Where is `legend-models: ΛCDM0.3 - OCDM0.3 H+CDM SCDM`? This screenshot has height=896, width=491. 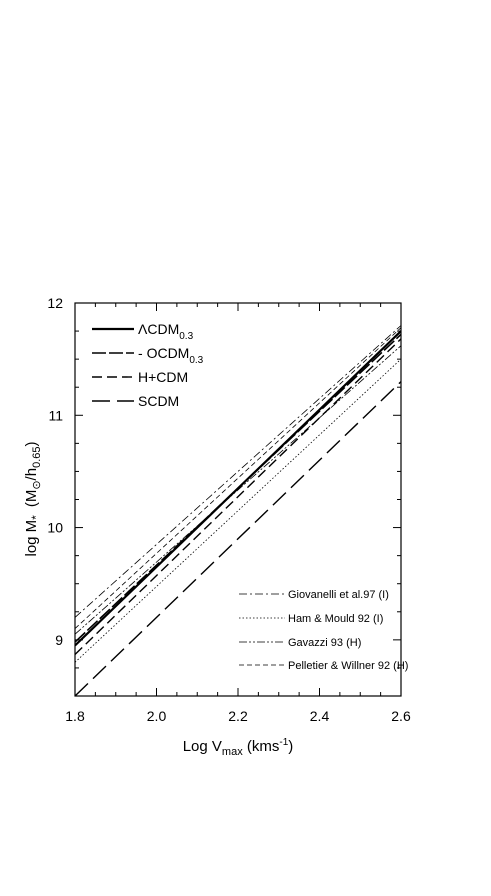
legend-models: ΛCDM0.3 - OCDM0.3 H+CDM SCDM is located at coordinates (148, 365).